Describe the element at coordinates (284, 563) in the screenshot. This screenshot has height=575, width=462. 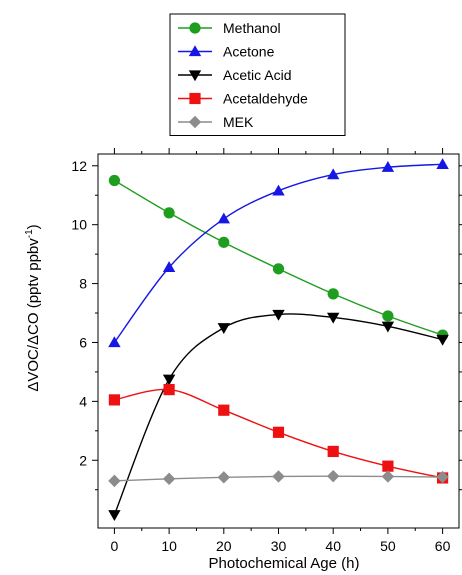
I see `x-axis-label: Photochemical Age (h)` at that location.